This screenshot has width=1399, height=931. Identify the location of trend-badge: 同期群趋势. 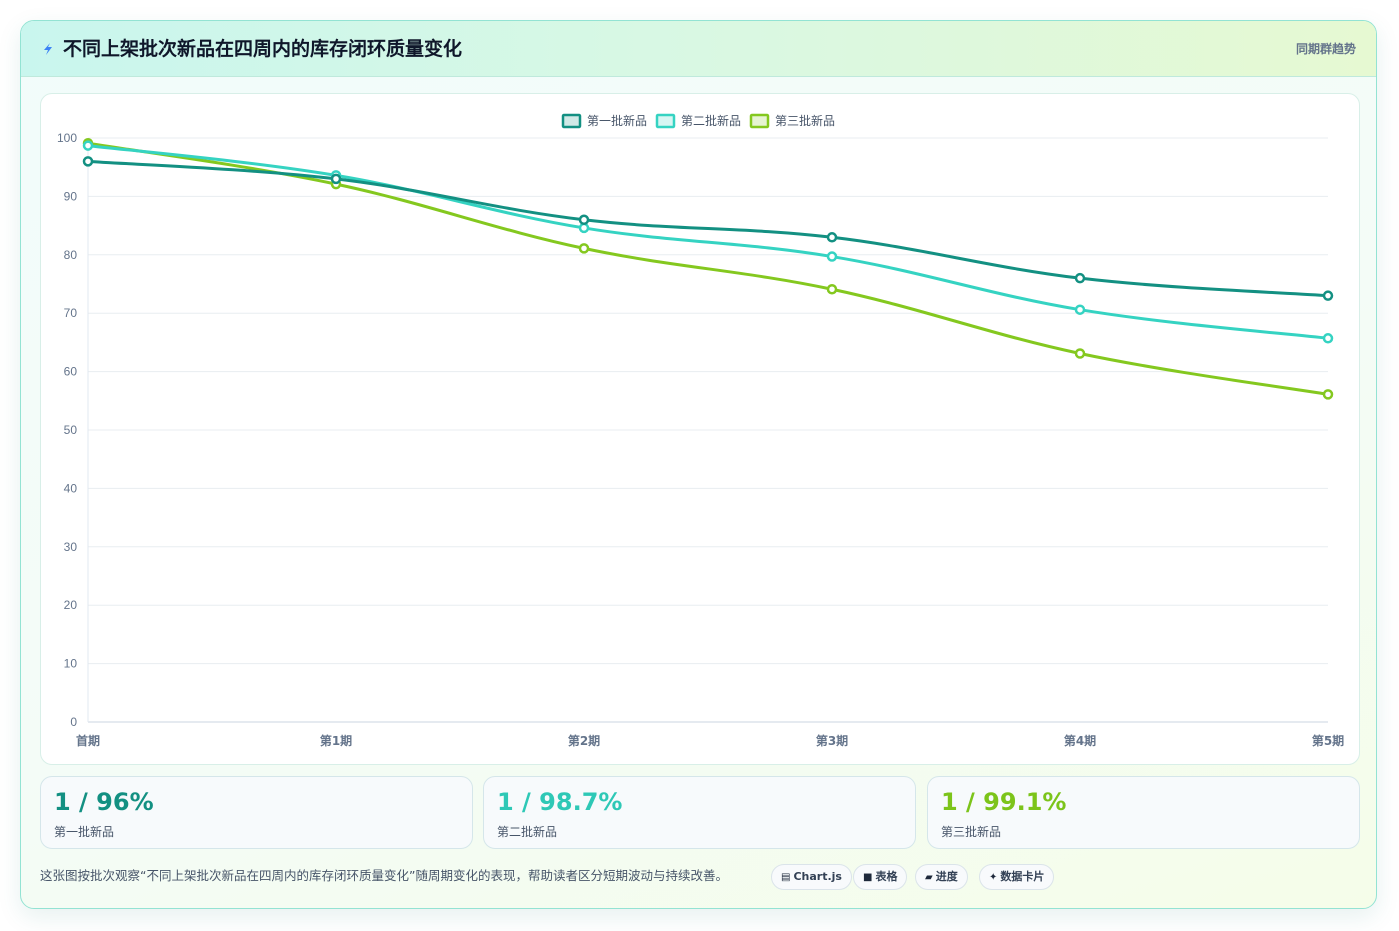
(1325, 49).